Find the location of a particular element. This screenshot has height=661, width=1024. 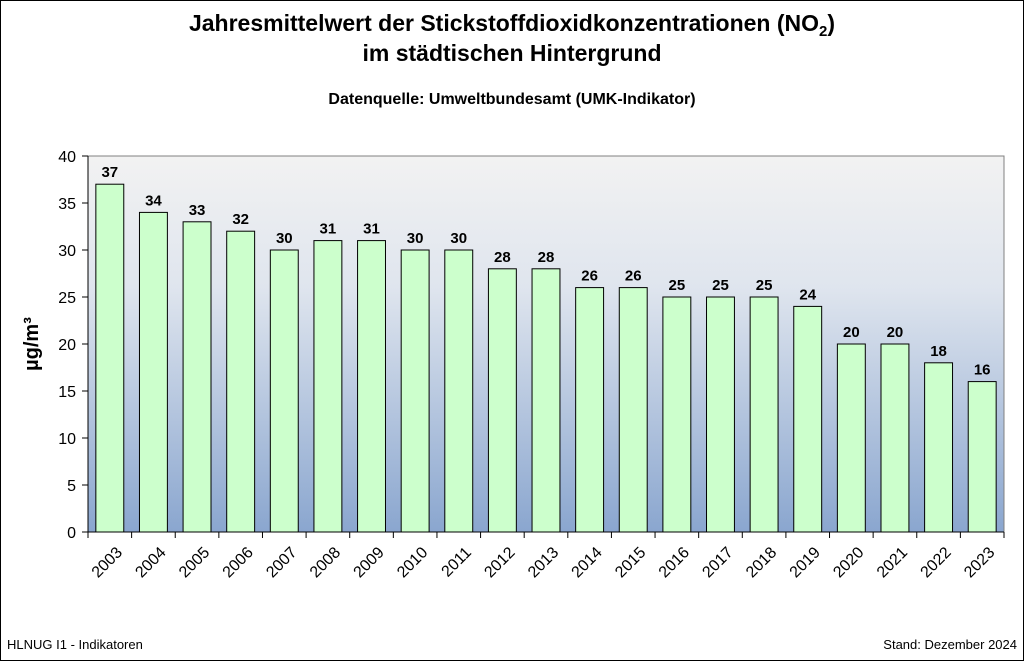

y-tick-label: 15 is located at coordinates (67, 392).